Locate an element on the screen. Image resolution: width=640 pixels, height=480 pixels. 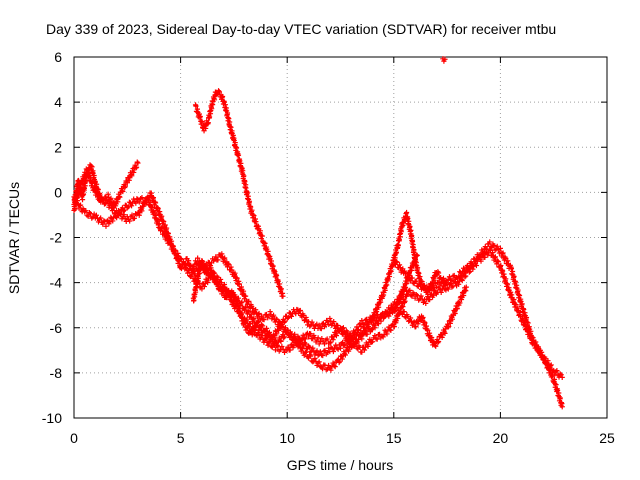
x-tick-label: 20 is located at coordinates (501, 438).